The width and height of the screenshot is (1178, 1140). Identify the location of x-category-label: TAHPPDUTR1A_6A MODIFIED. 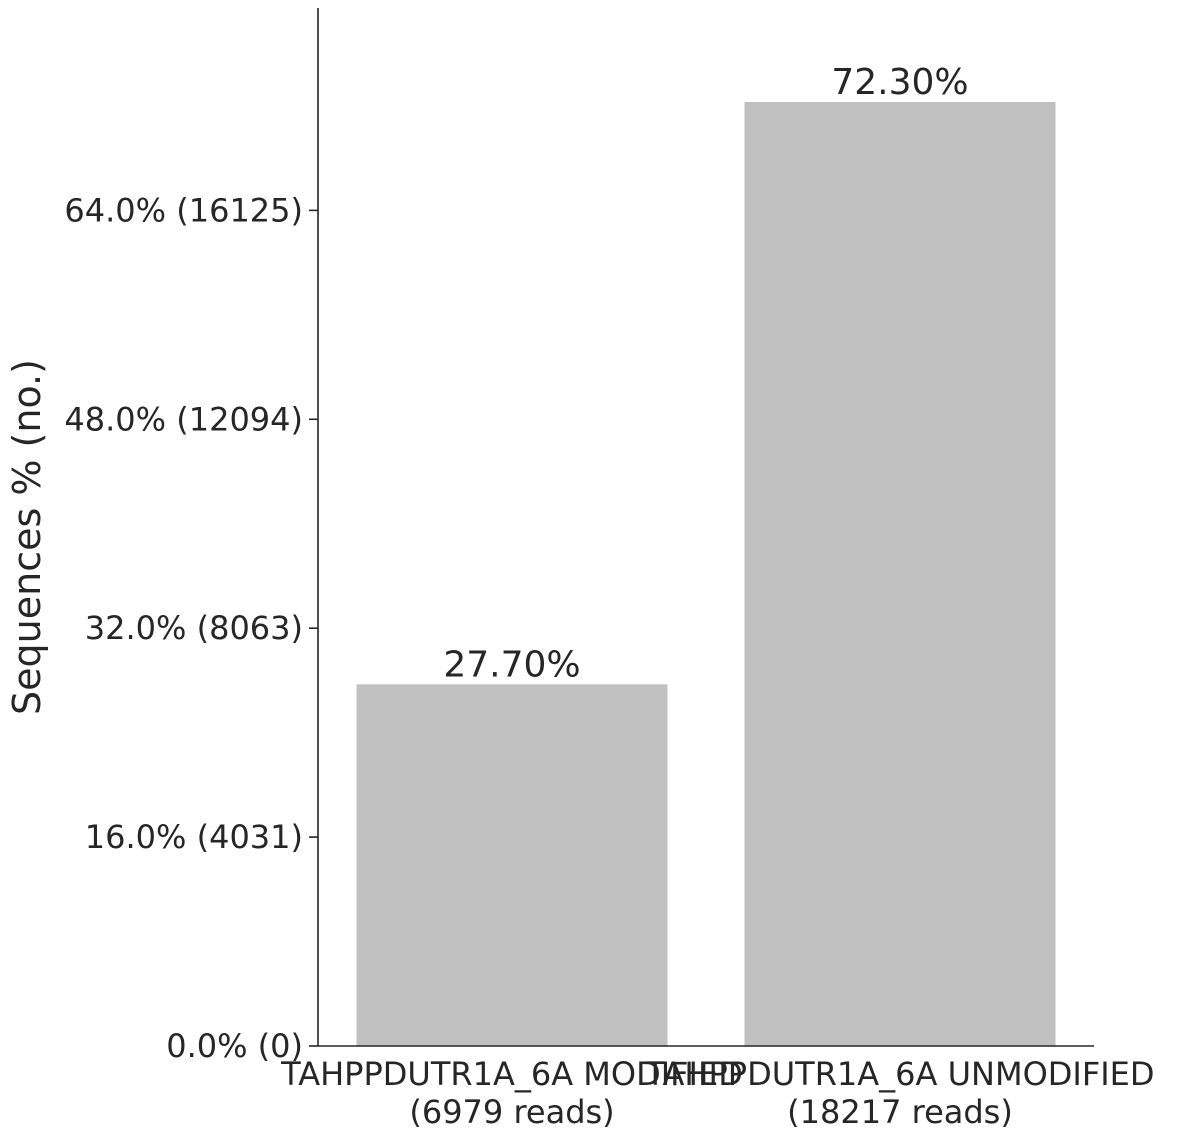
(511, 1074).